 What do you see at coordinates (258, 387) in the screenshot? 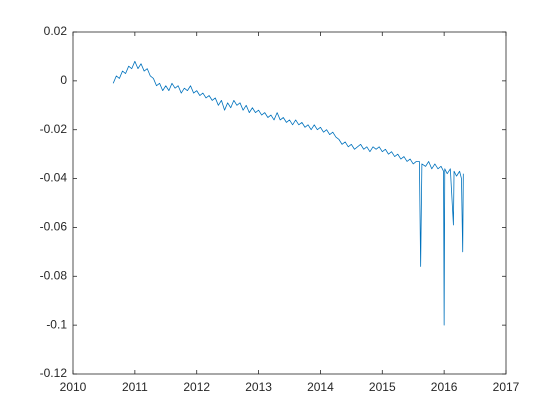
I see `x-tick-label: 2013` at bounding box center [258, 387].